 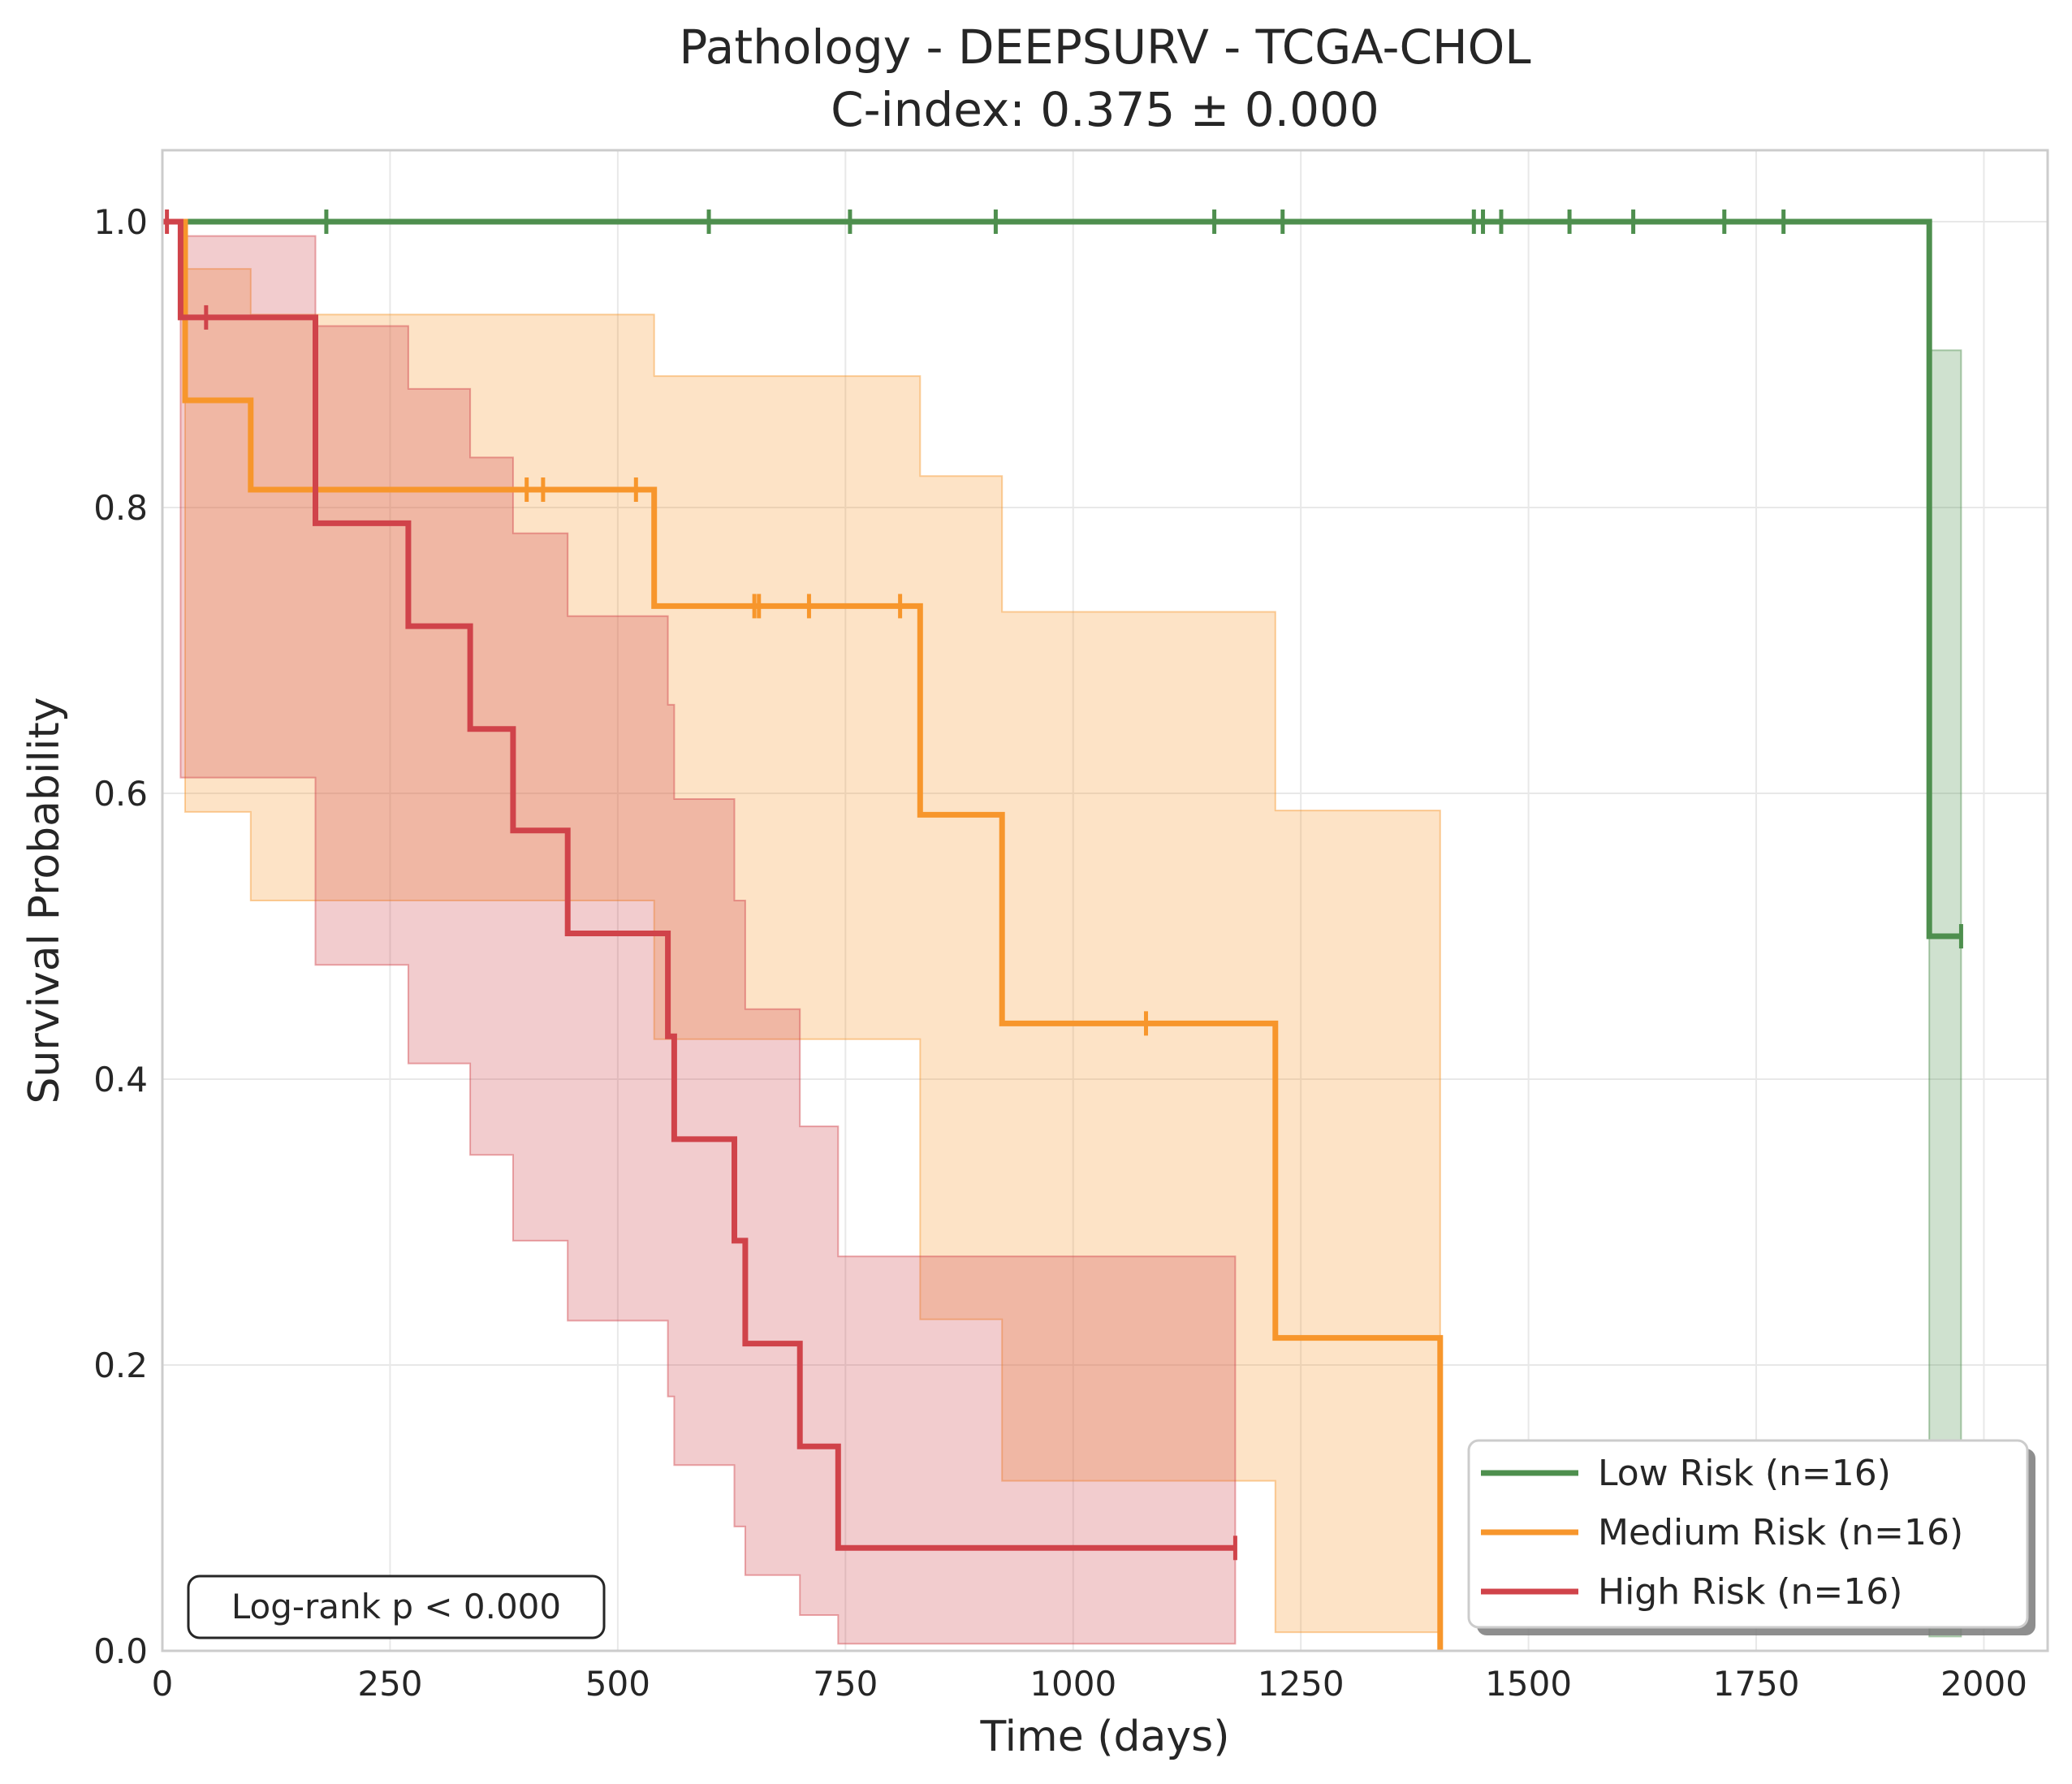 What do you see at coordinates (120, 1365) in the screenshot?
I see `y-tick-label: 0.2` at bounding box center [120, 1365].